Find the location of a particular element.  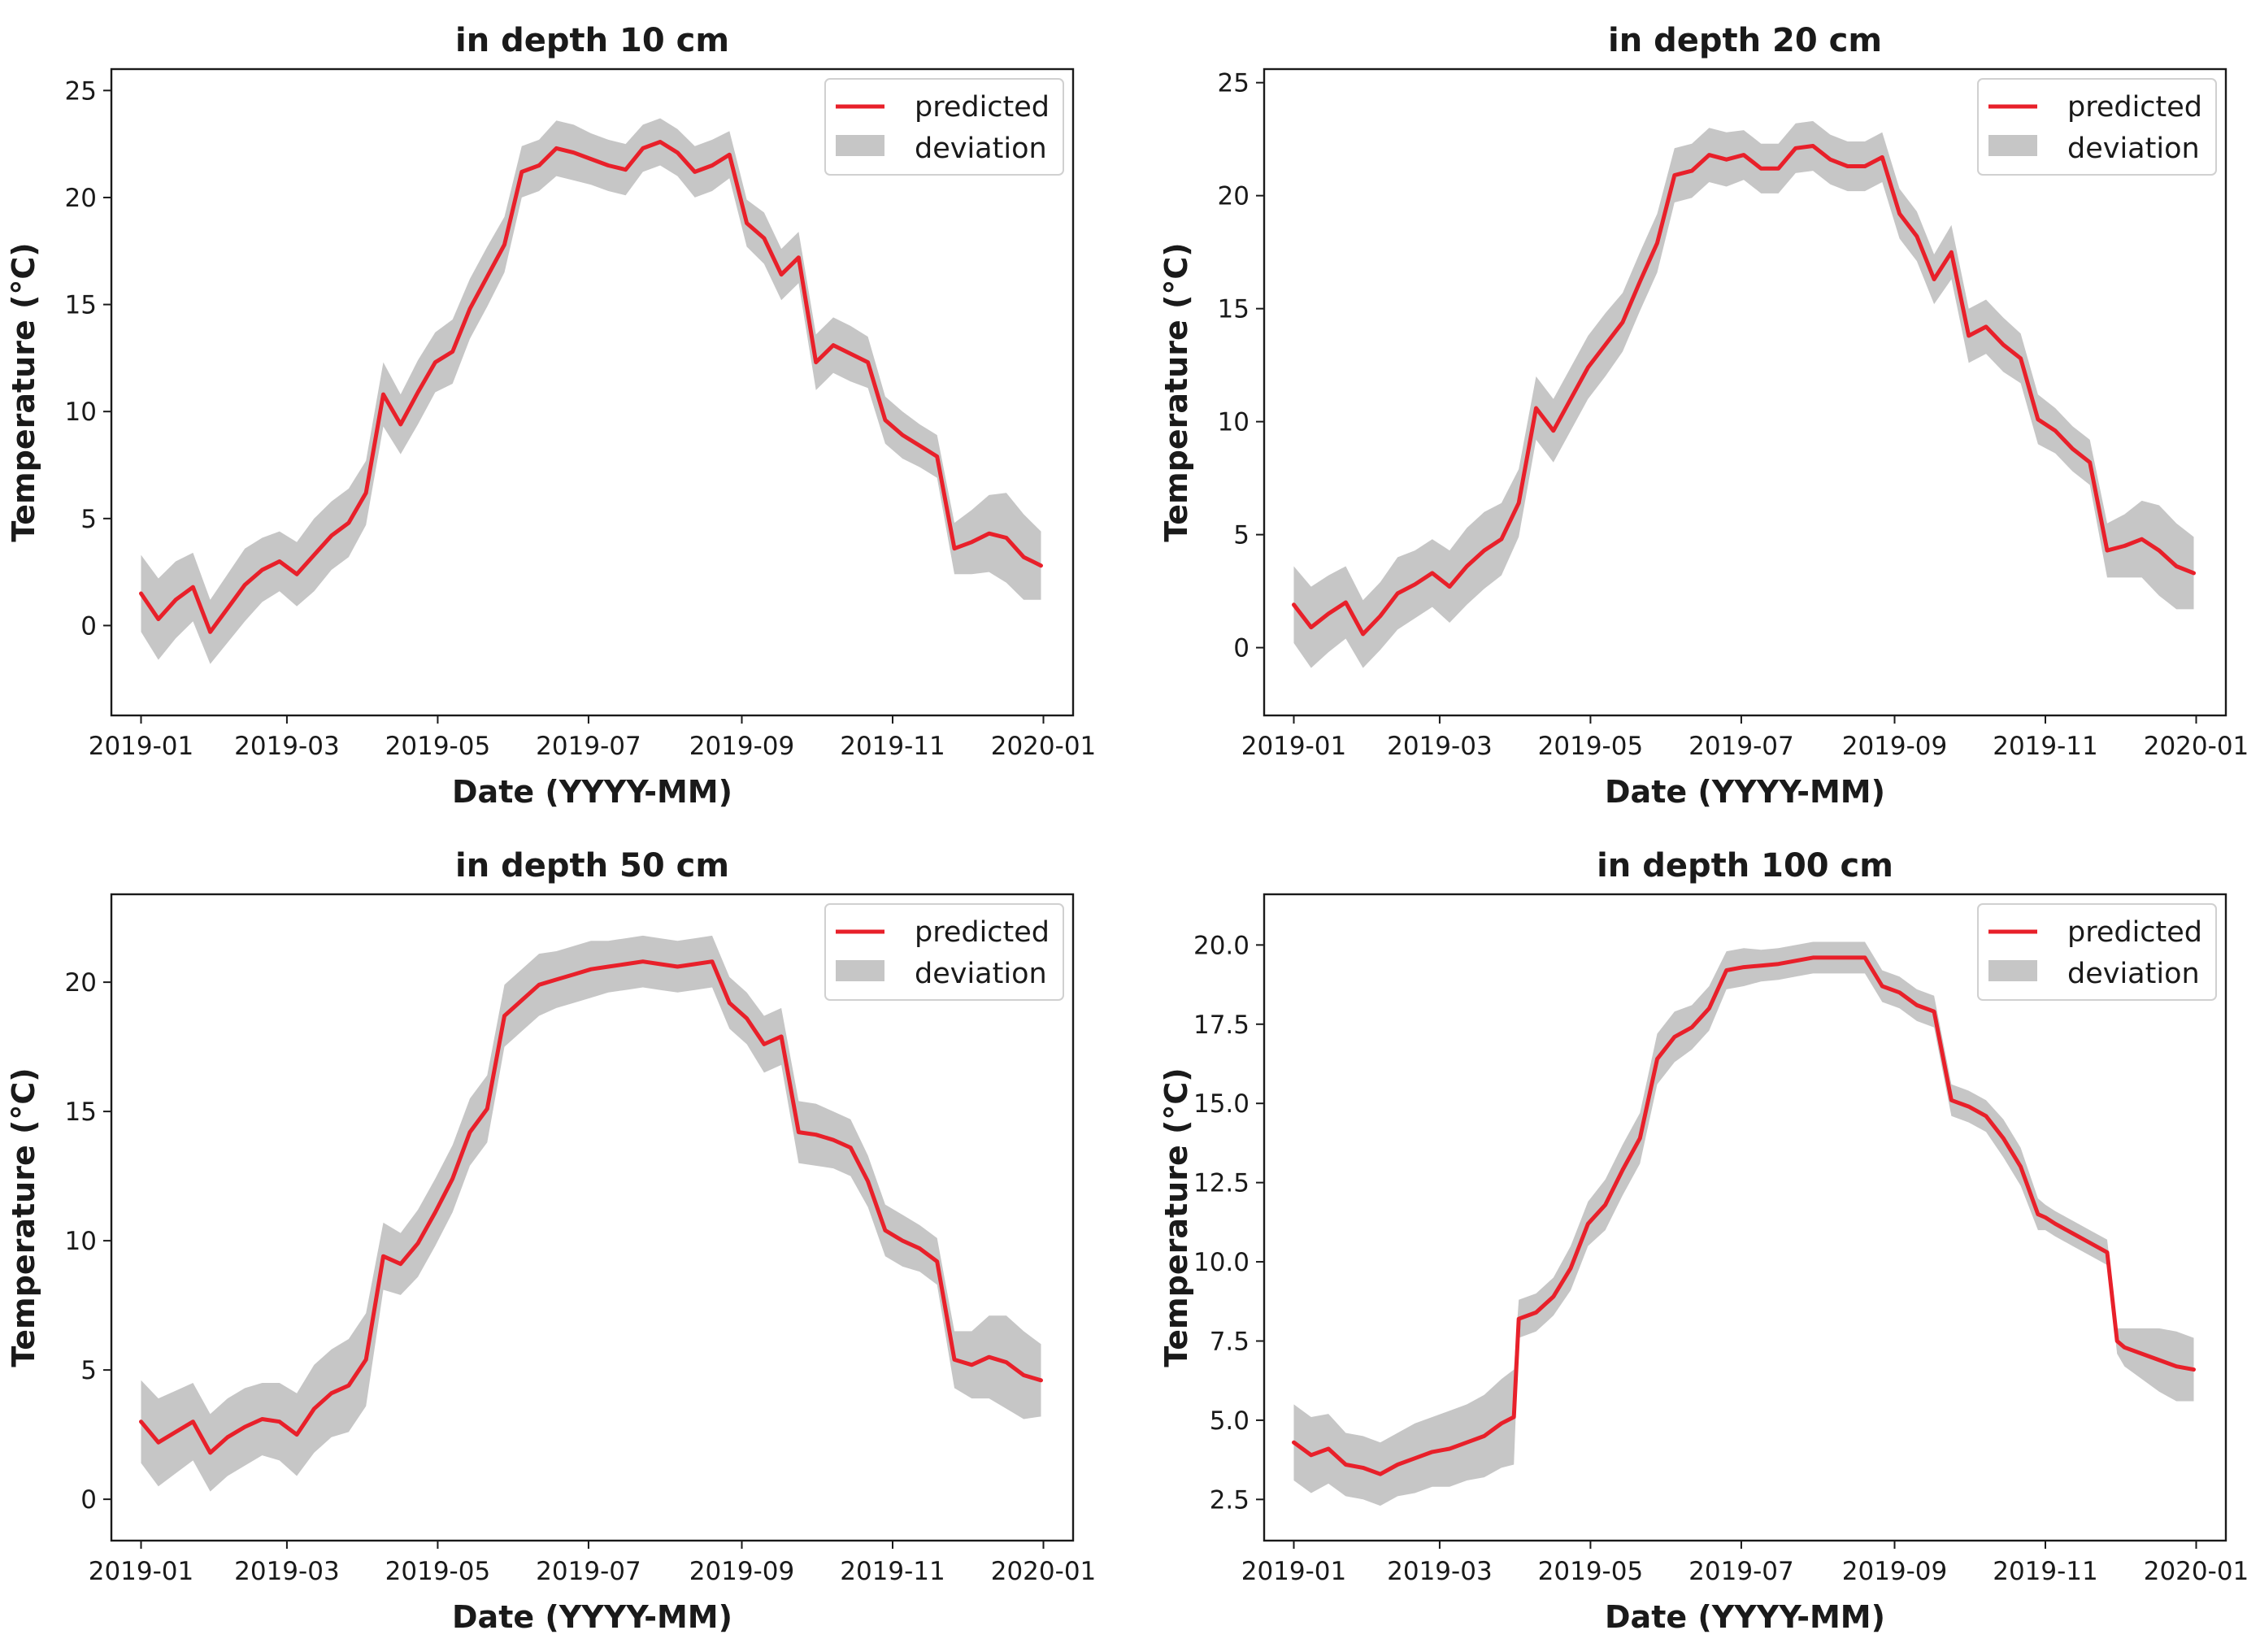

chart-title: in depth 20 cm is located at coordinates (1745, 40).